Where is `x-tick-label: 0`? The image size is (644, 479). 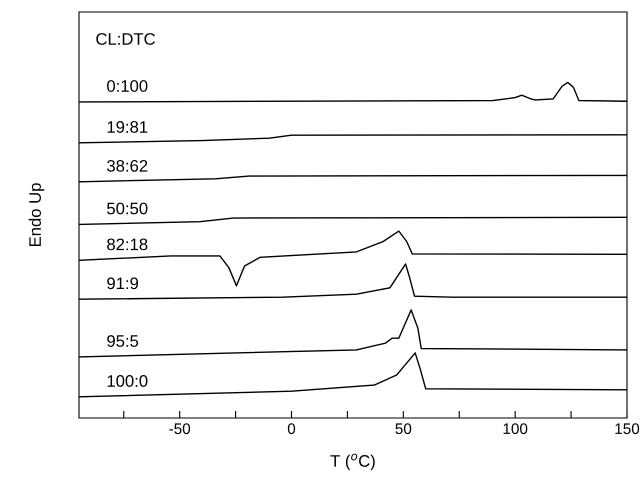 x-tick-label: 0 is located at coordinates (292, 428).